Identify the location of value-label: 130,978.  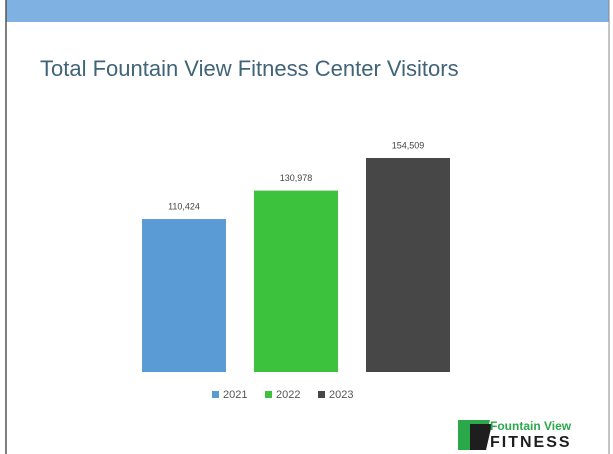
(296, 178).